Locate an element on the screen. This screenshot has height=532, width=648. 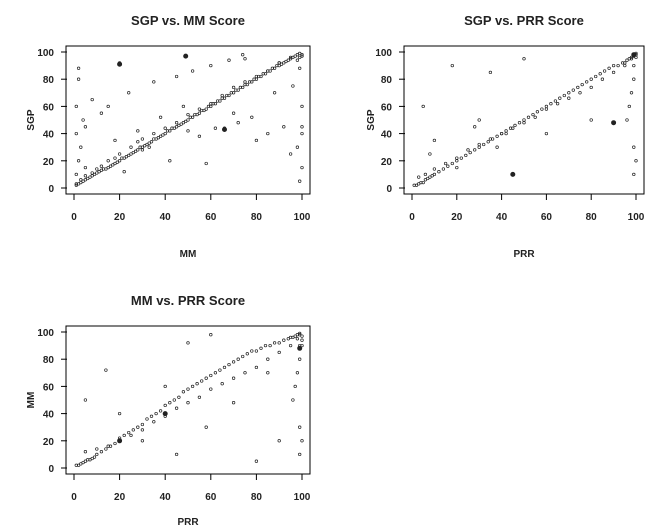
x-tick-label: 40 is located at coordinates (166, 497).